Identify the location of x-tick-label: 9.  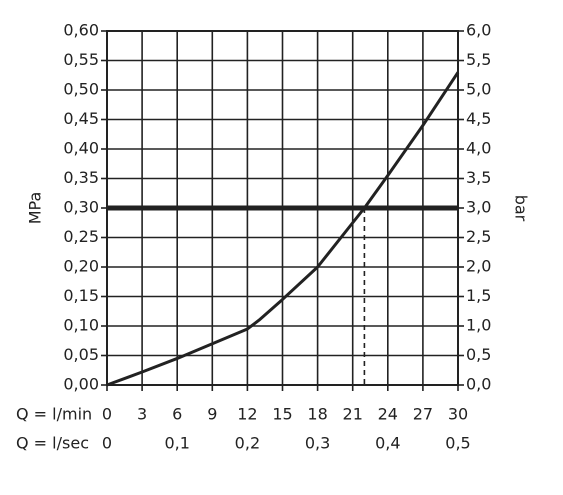
(212, 414).